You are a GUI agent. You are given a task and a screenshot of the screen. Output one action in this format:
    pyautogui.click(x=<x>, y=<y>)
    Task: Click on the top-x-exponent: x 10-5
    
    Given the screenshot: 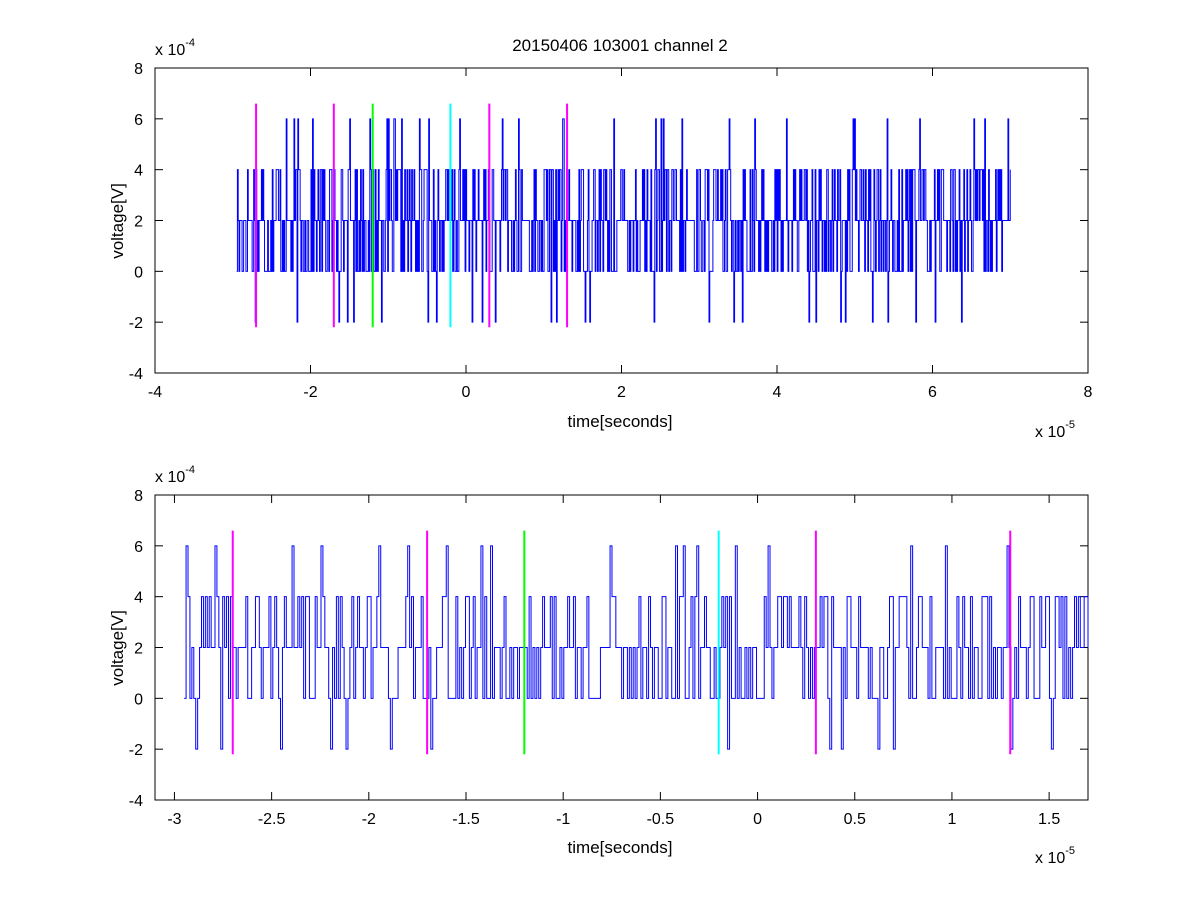 What is the action you would take?
    pyautogui.click(x=1055, y=430)
    